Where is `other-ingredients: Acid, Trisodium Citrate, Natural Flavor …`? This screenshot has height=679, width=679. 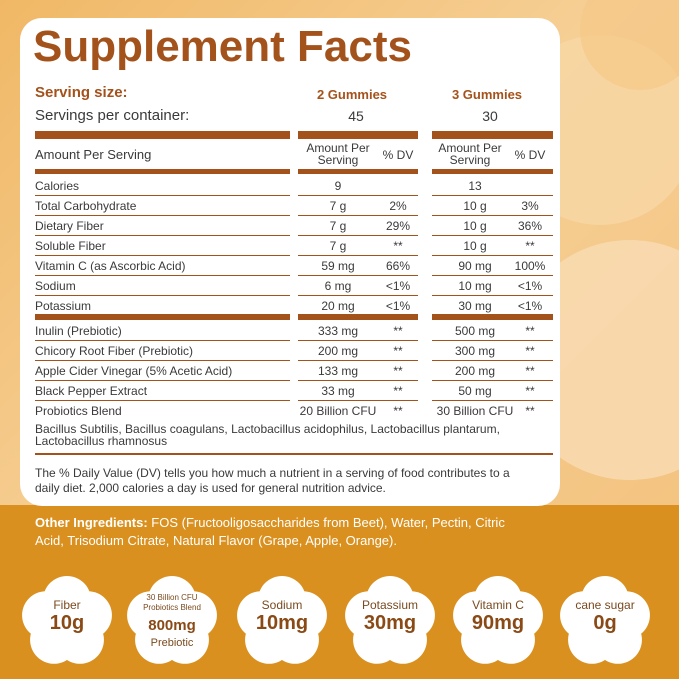 other-ingredients: Acid, Trisodium Citrate, Natural Flavor … is located at coordinates (216, 540).